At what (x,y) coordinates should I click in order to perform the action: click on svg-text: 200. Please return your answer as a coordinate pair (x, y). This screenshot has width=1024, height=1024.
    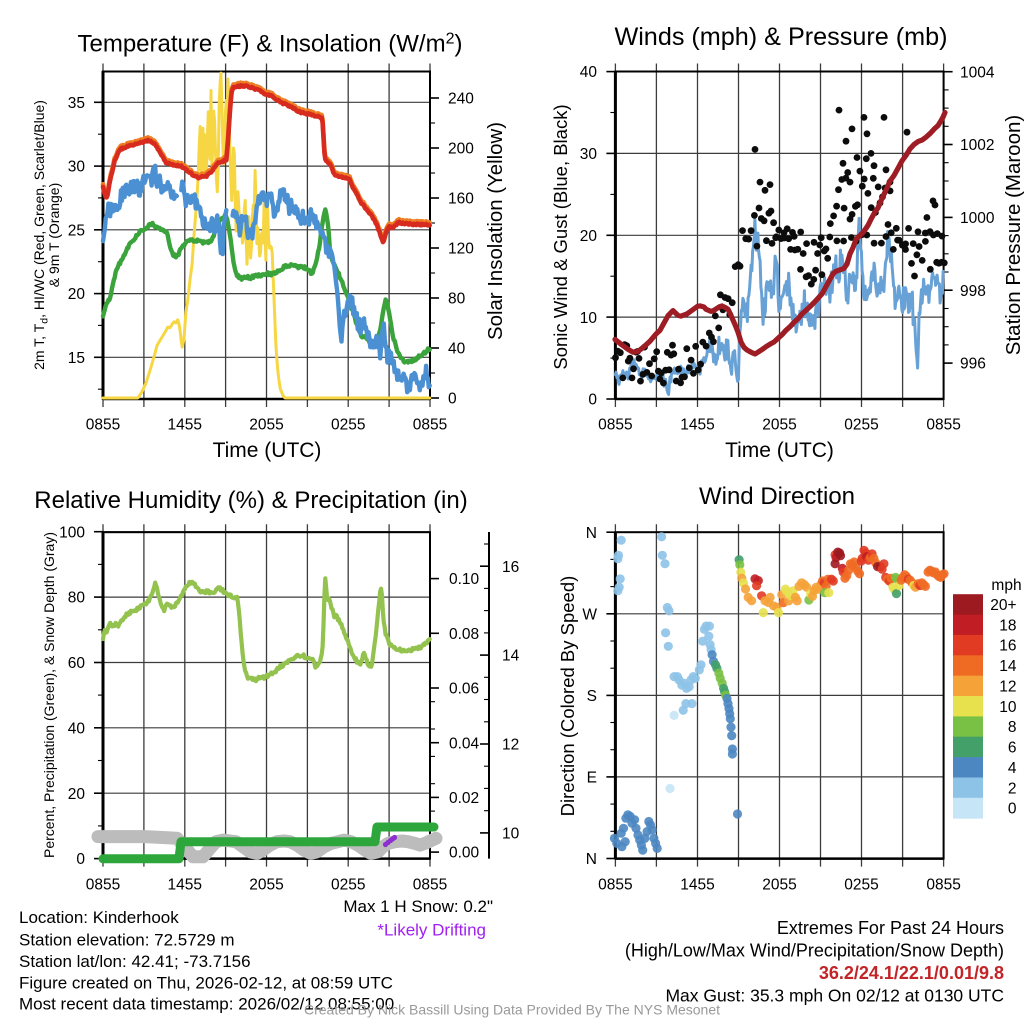
    Looking at the image, I should click on (461, 149).